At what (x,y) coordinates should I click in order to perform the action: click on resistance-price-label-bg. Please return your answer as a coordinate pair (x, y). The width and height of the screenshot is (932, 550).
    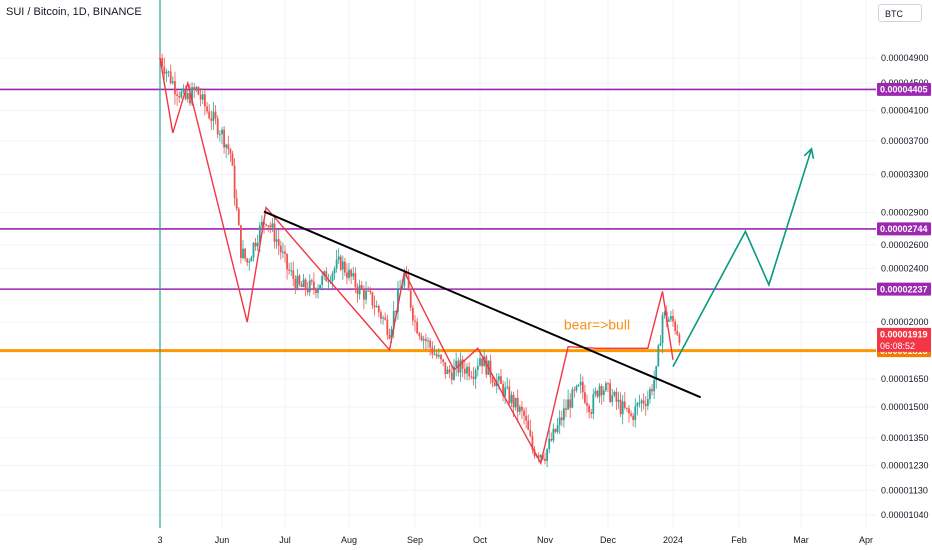
    Looking at the image, I should click on (904, 89).